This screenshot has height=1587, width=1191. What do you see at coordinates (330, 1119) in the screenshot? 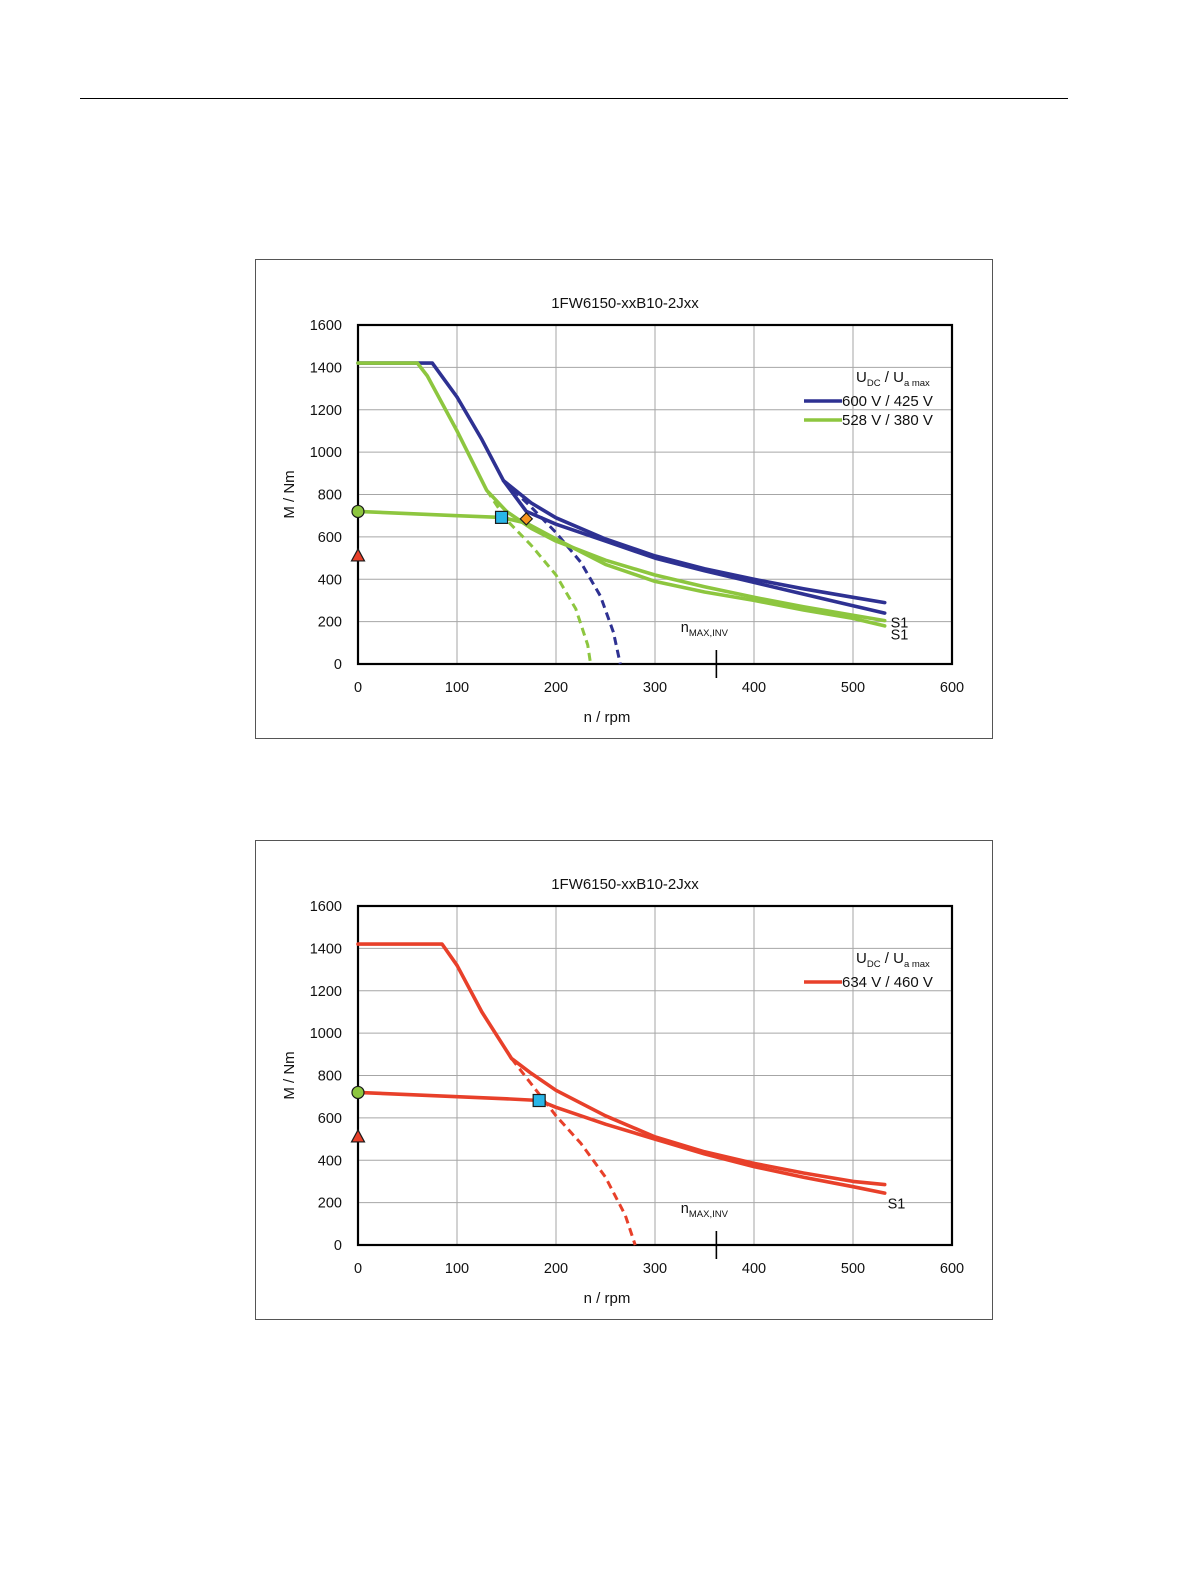
I see `chart2-ytick-label-3: 600` at bounding box center [330, 1119].